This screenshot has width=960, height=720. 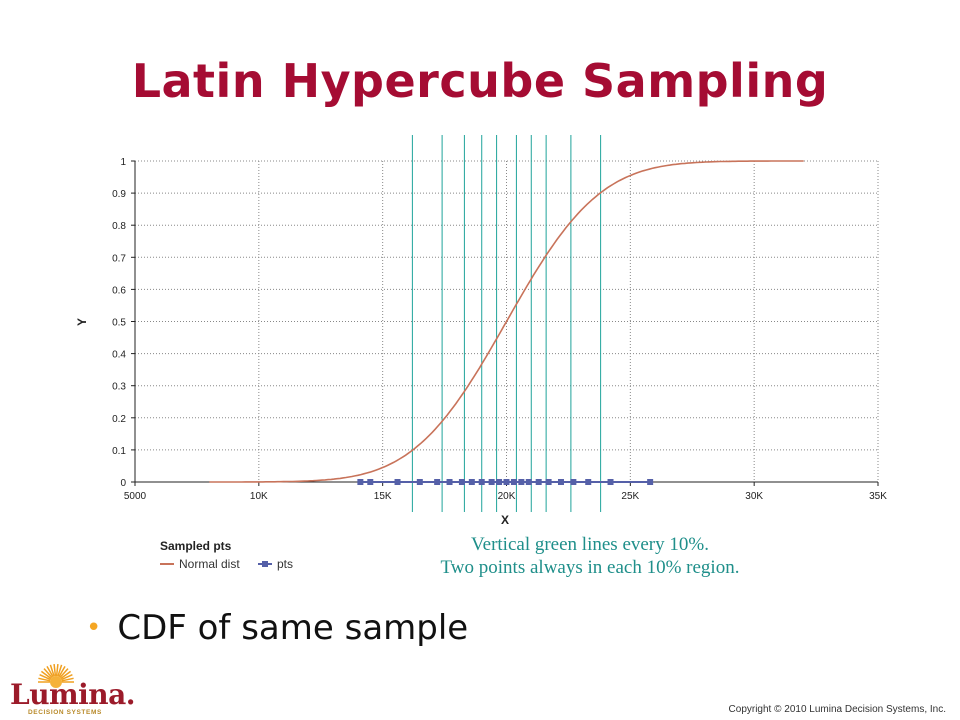 I want to click on legend-label-normal-dist: Normal dist, so click(x=209, y=564).